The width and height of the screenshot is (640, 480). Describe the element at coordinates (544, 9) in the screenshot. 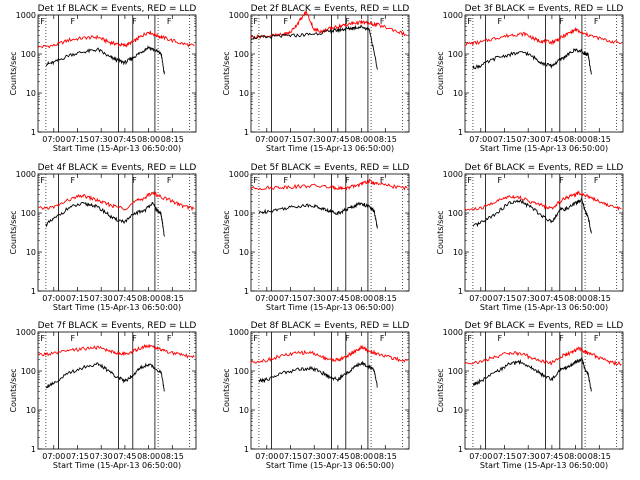

I see `panel-title: Det 3f BLACK = Events, RED = LLD` at that location.